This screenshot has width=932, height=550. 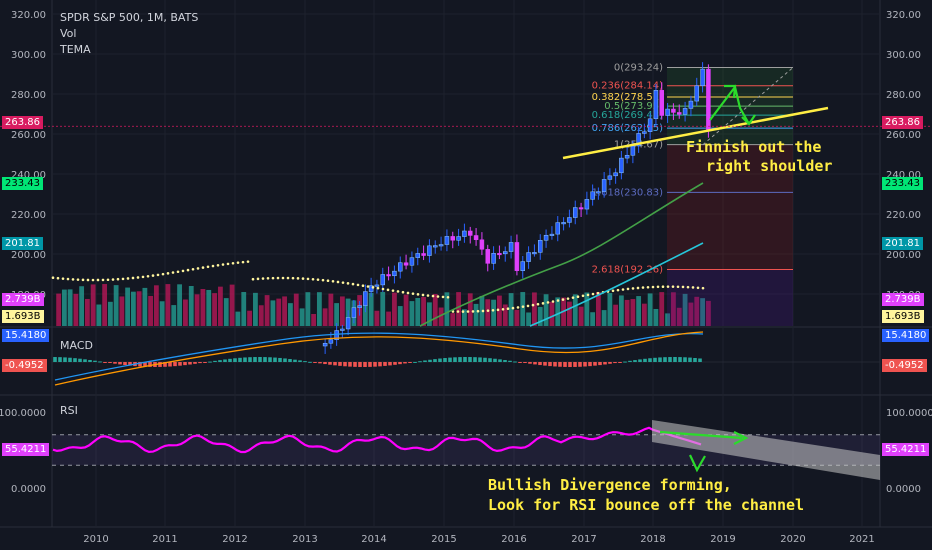 I want to click on y-tick-left: 300.00, so click(x=28, y=55).